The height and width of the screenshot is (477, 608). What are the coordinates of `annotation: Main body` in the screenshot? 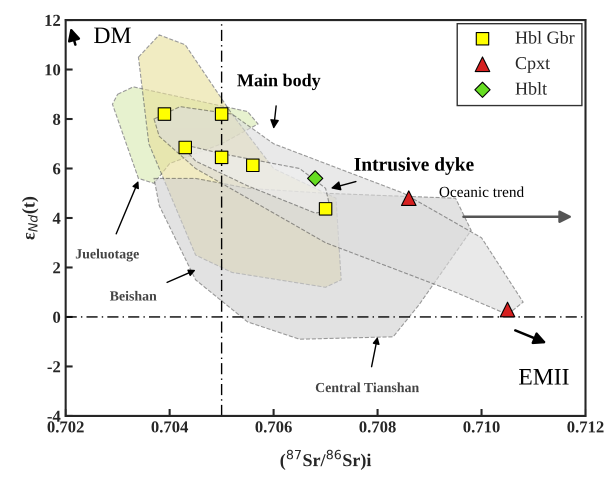 It's located at (279, 82).